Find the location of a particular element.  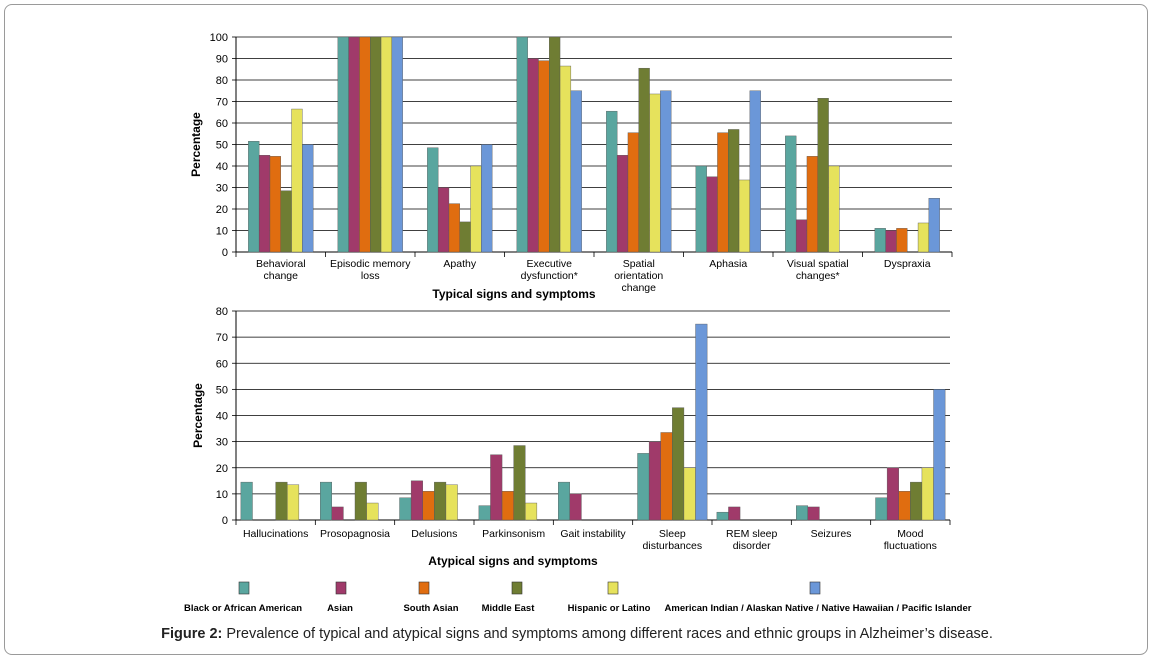

category-label: Episodic memory is located at coordinates (370, 264).